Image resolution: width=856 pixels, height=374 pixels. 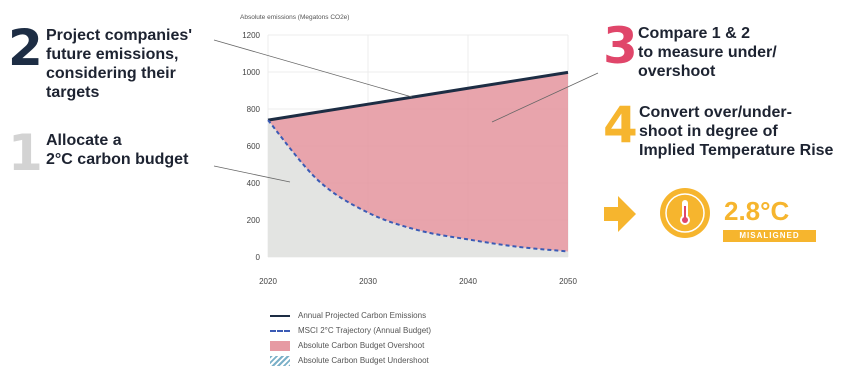 What do you see at coordinates (280, 345) in the screenshot?
I see `legend-swatch-overshoot` at bounding box center [280, 345].